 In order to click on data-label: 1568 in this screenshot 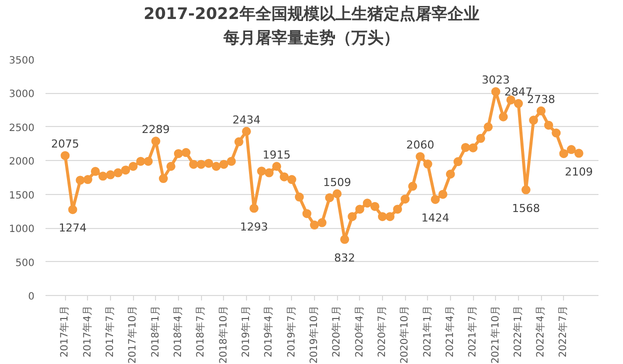, I will do `click(526, 208)`.